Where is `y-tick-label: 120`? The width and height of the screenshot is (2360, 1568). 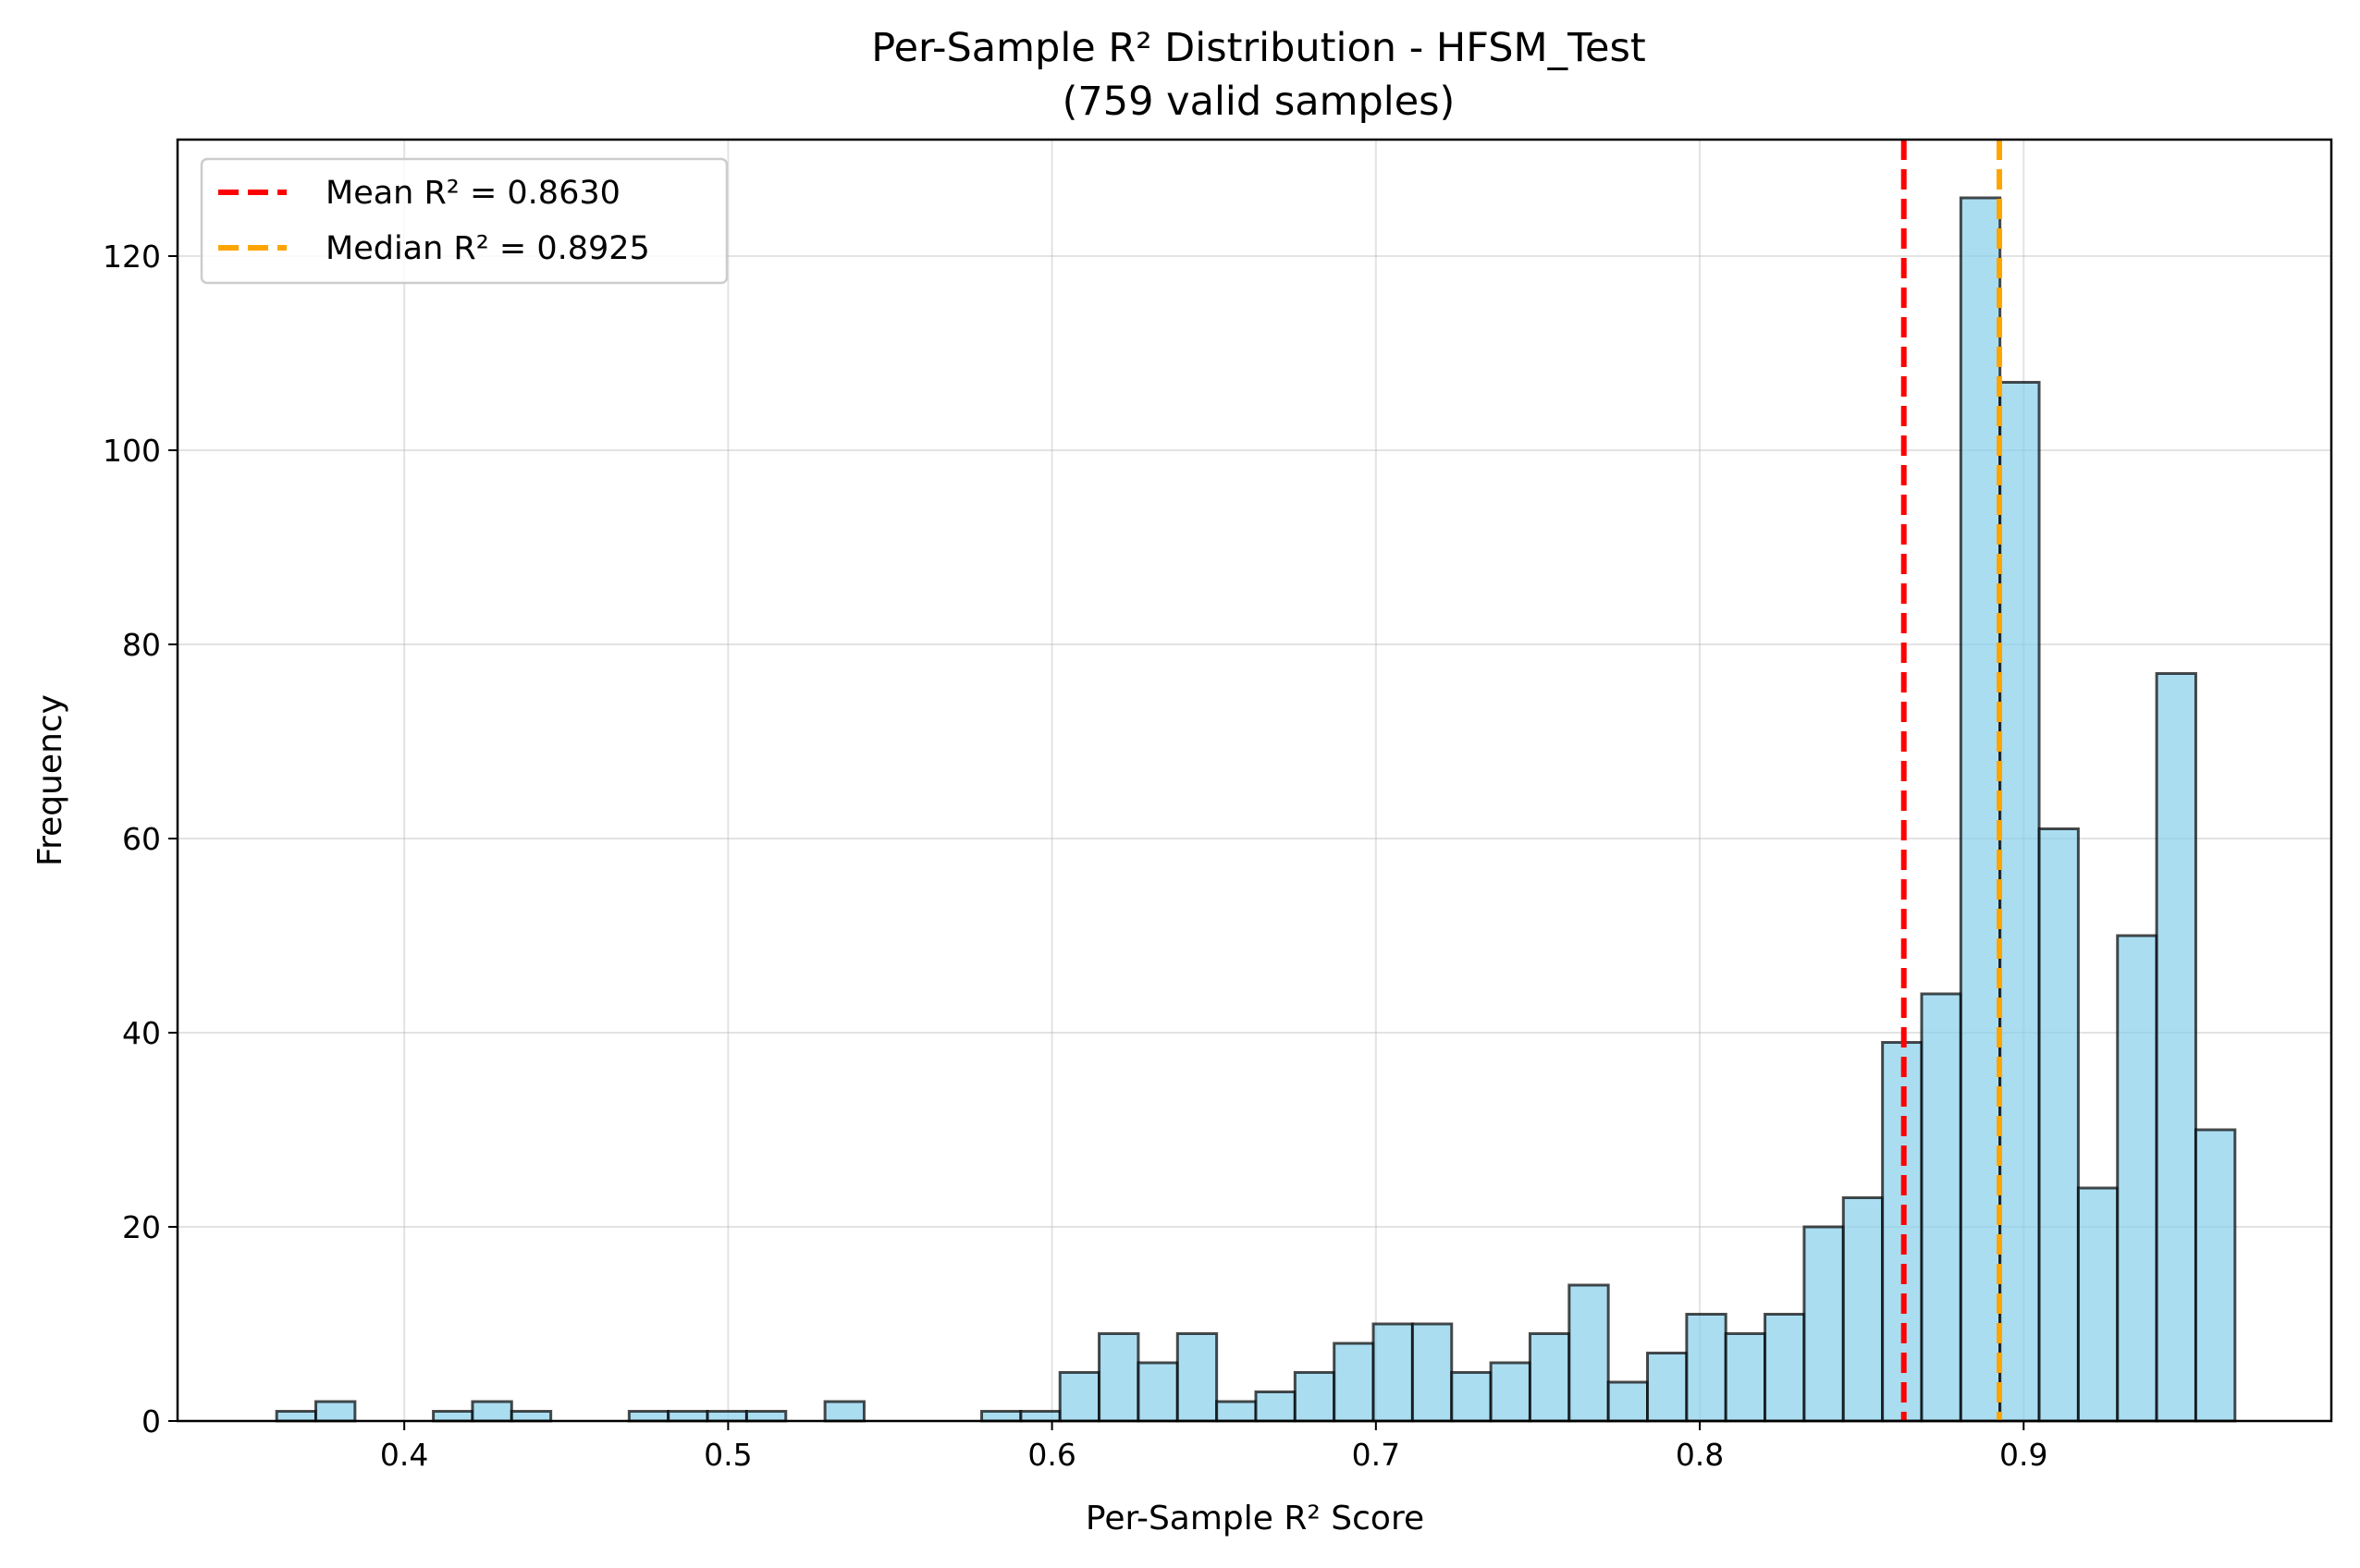 y-tick-label: 120 is located at coordinates (132, 257).